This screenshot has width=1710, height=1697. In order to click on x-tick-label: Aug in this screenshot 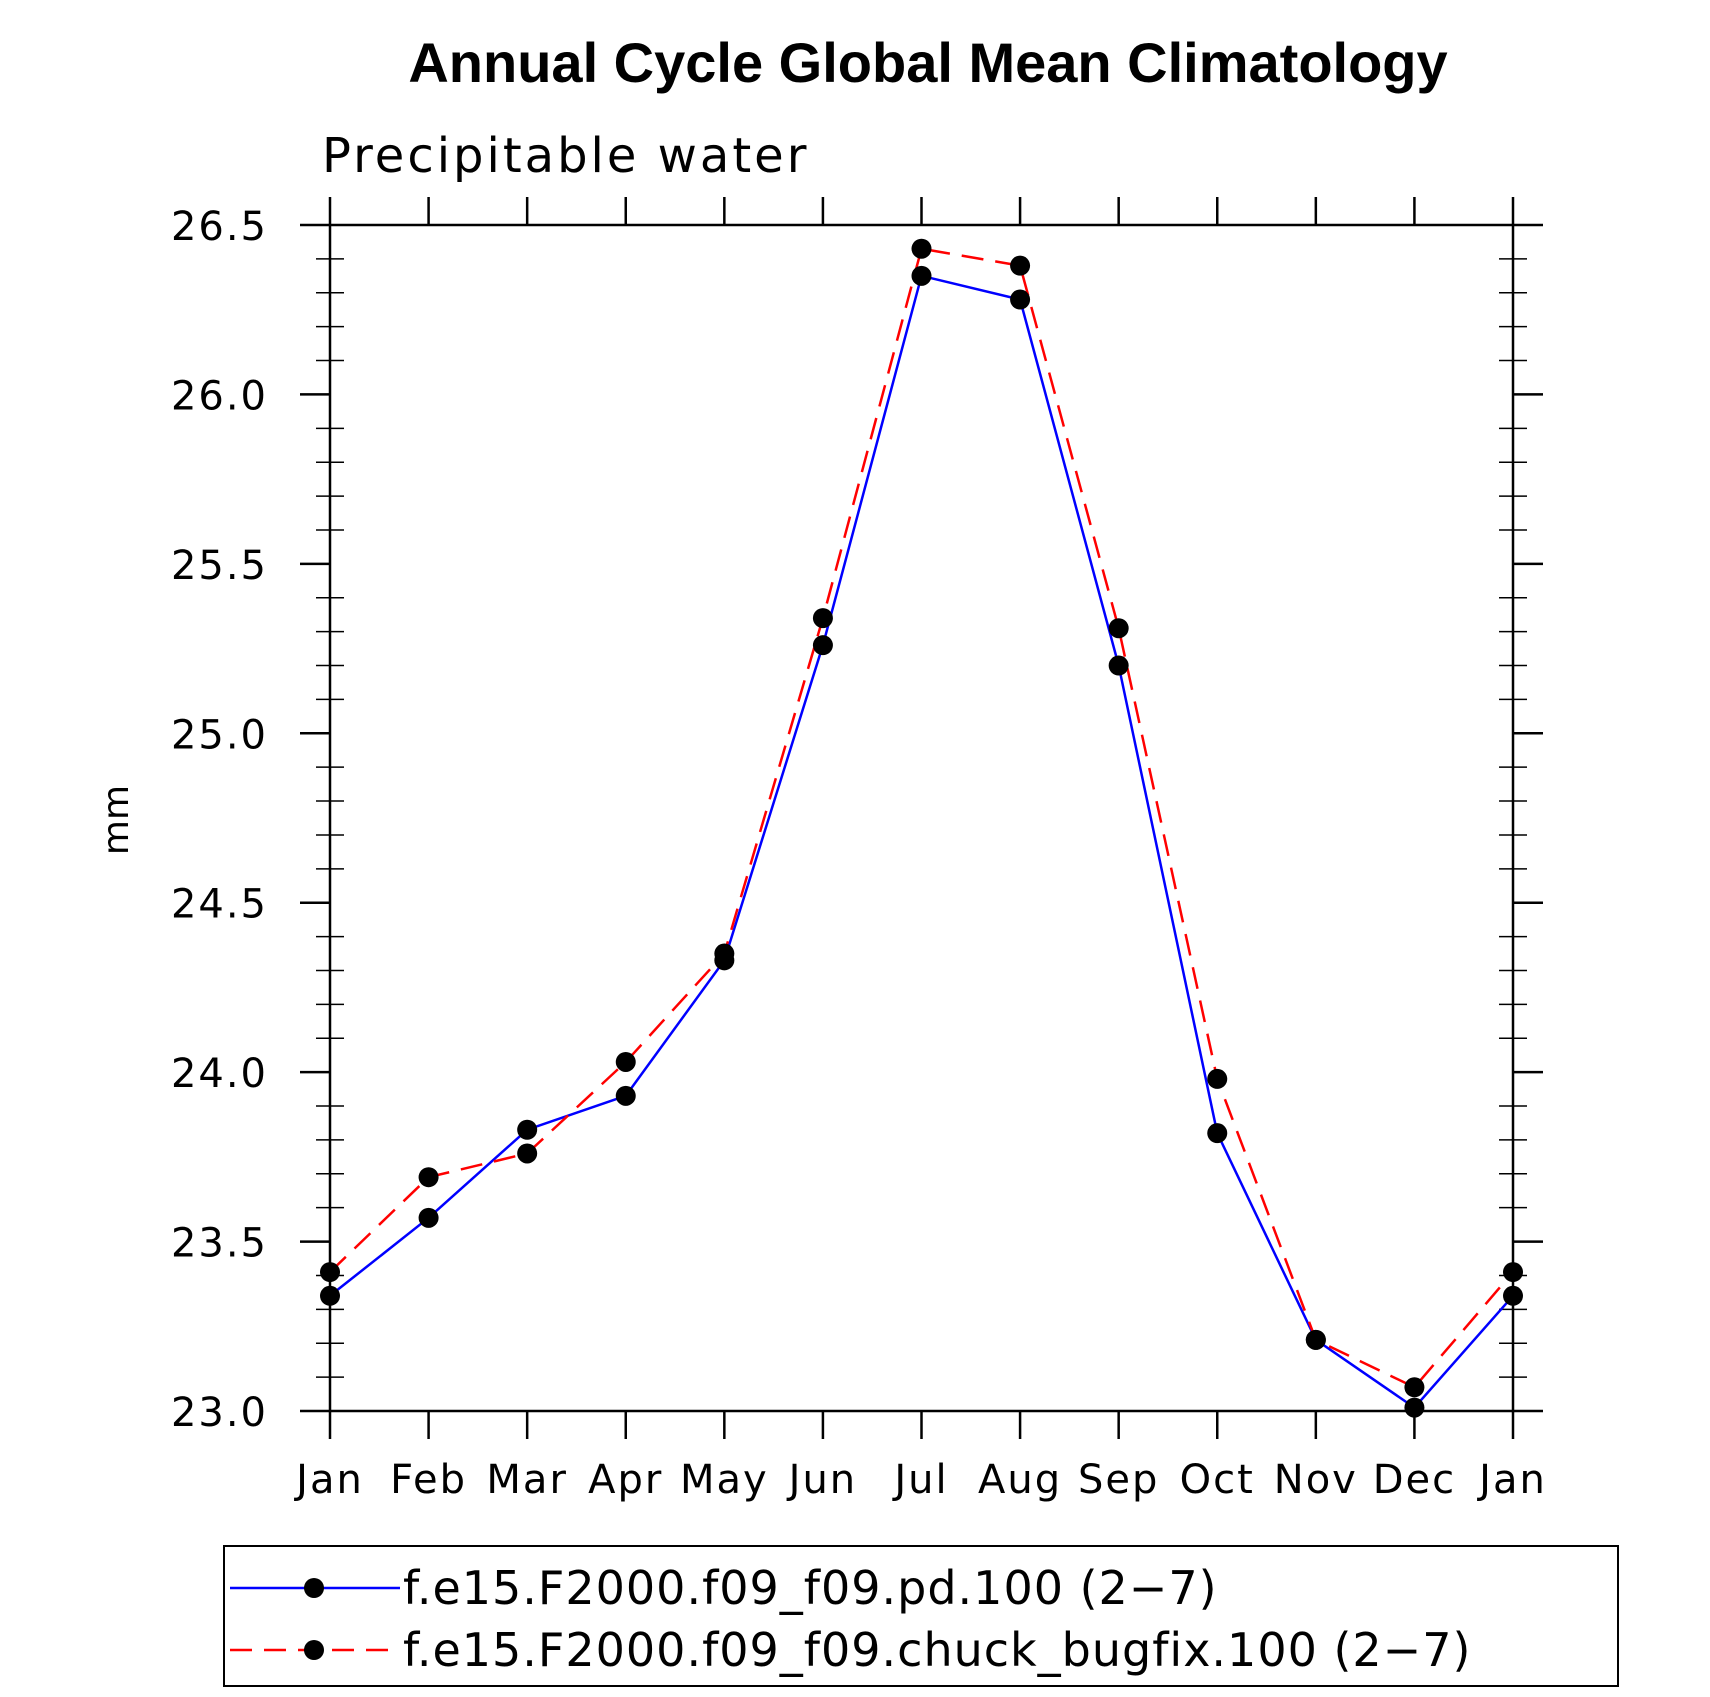, I will do `click(1020, 1480)`.